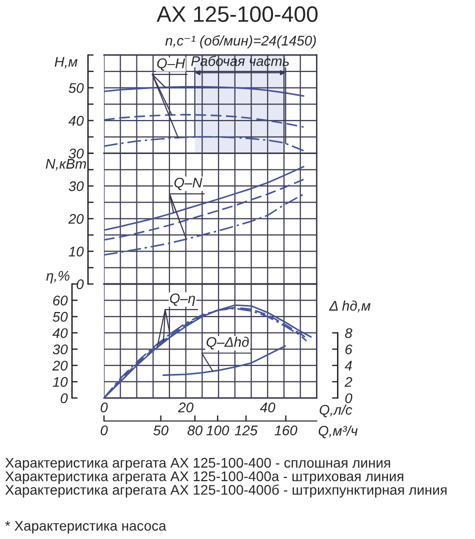 This screenshot has width=475, height=539. Describe the element at coordinates (104, 407) in the screenshot. I see `x-tick-label: 0` at that location.